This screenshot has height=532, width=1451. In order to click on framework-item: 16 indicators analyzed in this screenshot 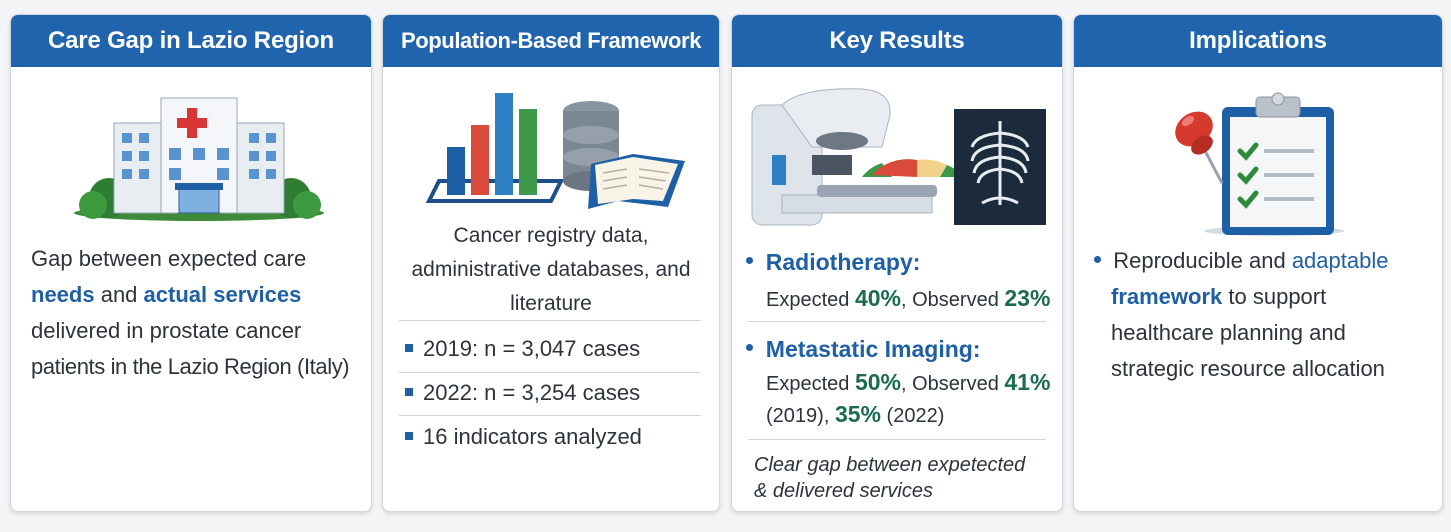, I will do `click(523, 437)`.